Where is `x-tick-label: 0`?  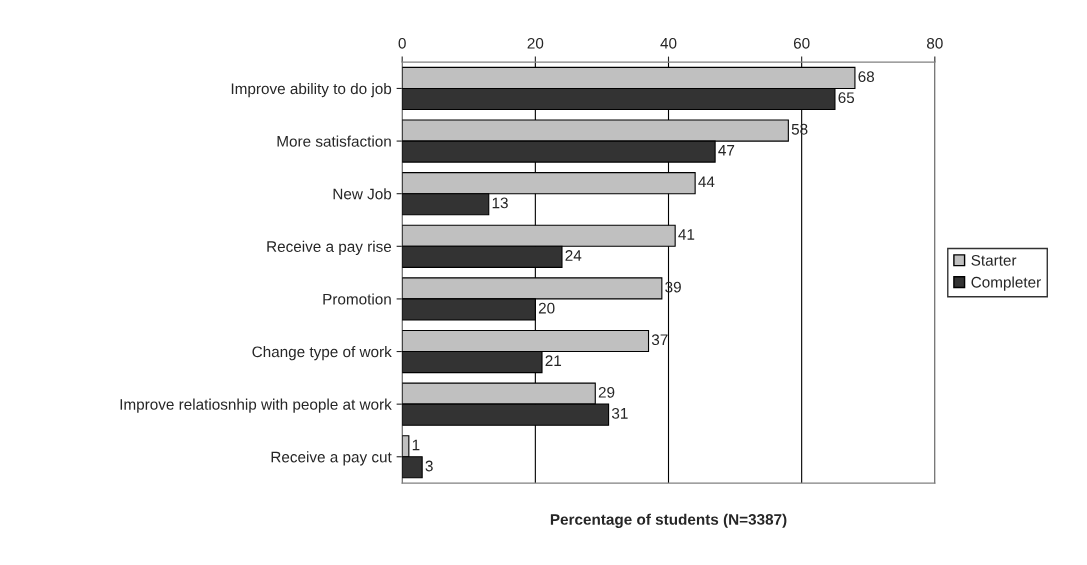
x-tick-label: 0 is located at coordinates (402, 43).